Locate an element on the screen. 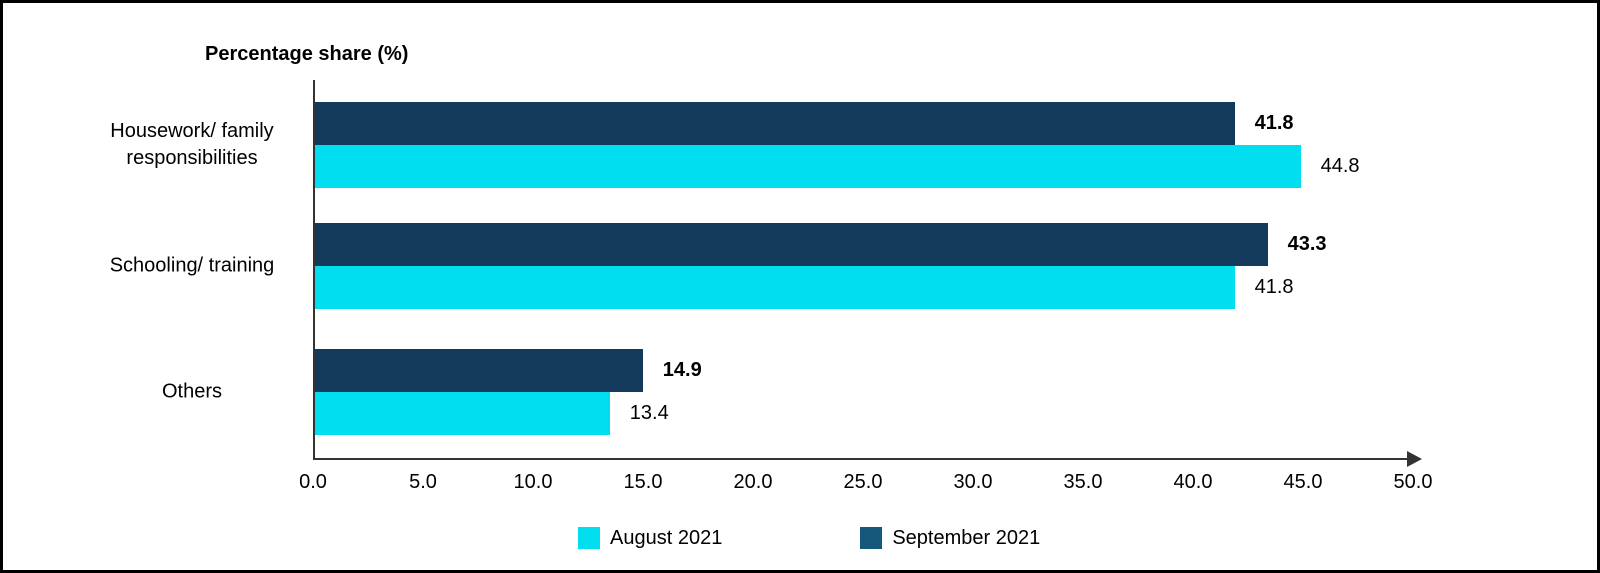 Image resolution: width=1600 pixels, height=573 pixels. legend: August 2021 September 2021 is located at coordinates (809, 538).